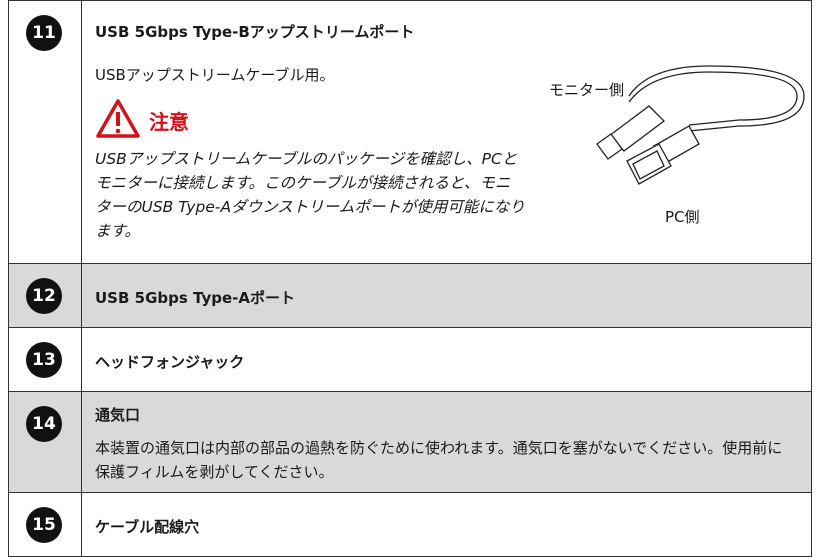 This screenshot has width=817, height=557. I want to click on number-cell: 14, so click(45, 442).